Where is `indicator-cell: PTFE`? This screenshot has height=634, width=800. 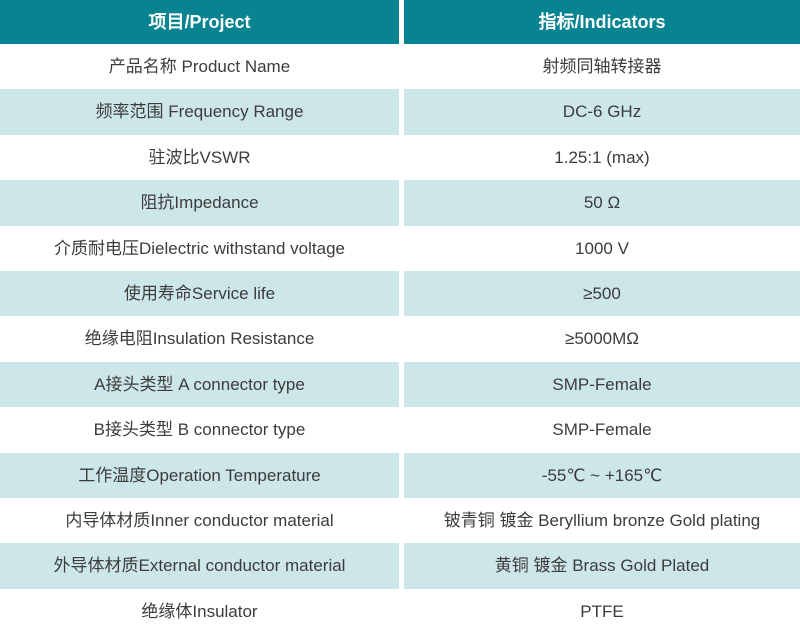
indicator-cell: PTFE is located at coordinates (602, 611).